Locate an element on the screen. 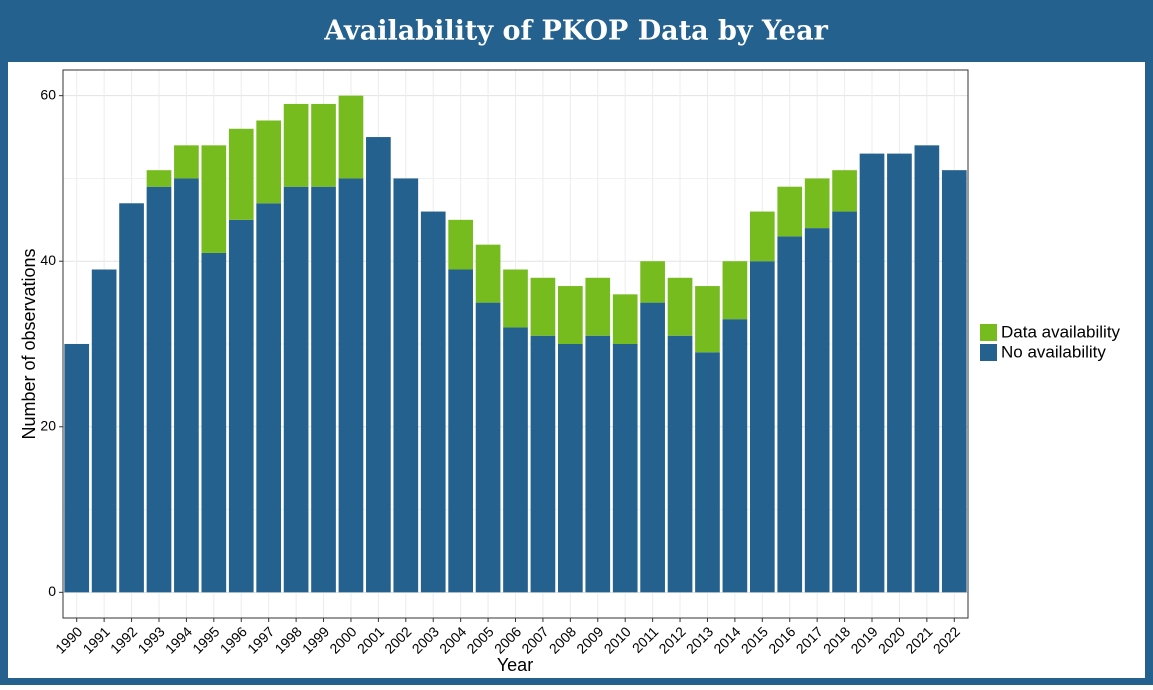  chart-title: Availability of PKOP Data by Year is located at coordinates (575, 31).